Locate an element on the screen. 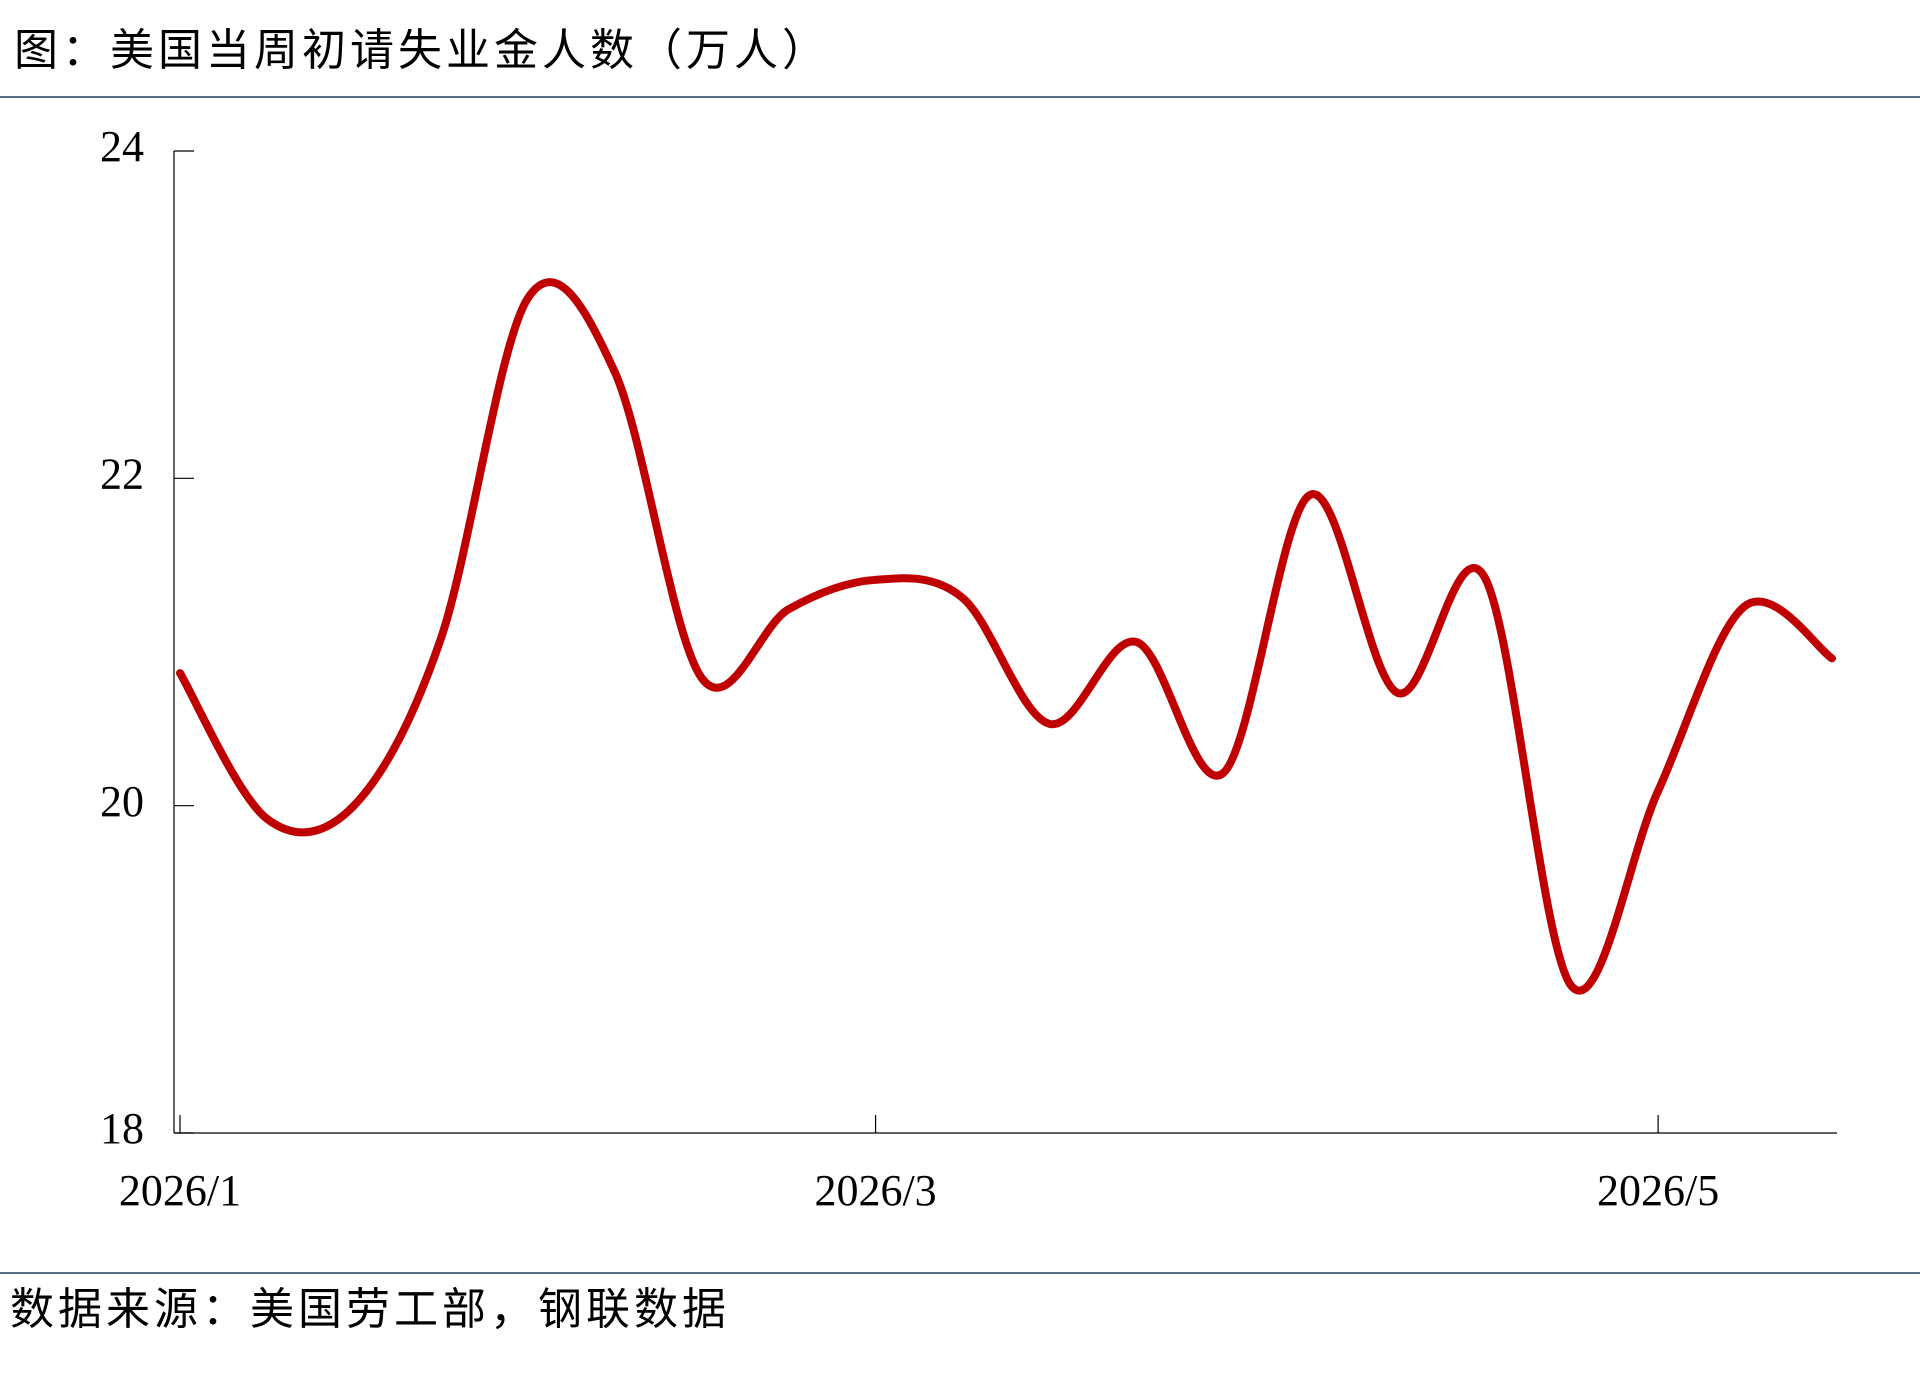 The image size is (1920, 1379). y-tick-label: 18 is located at coordinates (122, 1128).